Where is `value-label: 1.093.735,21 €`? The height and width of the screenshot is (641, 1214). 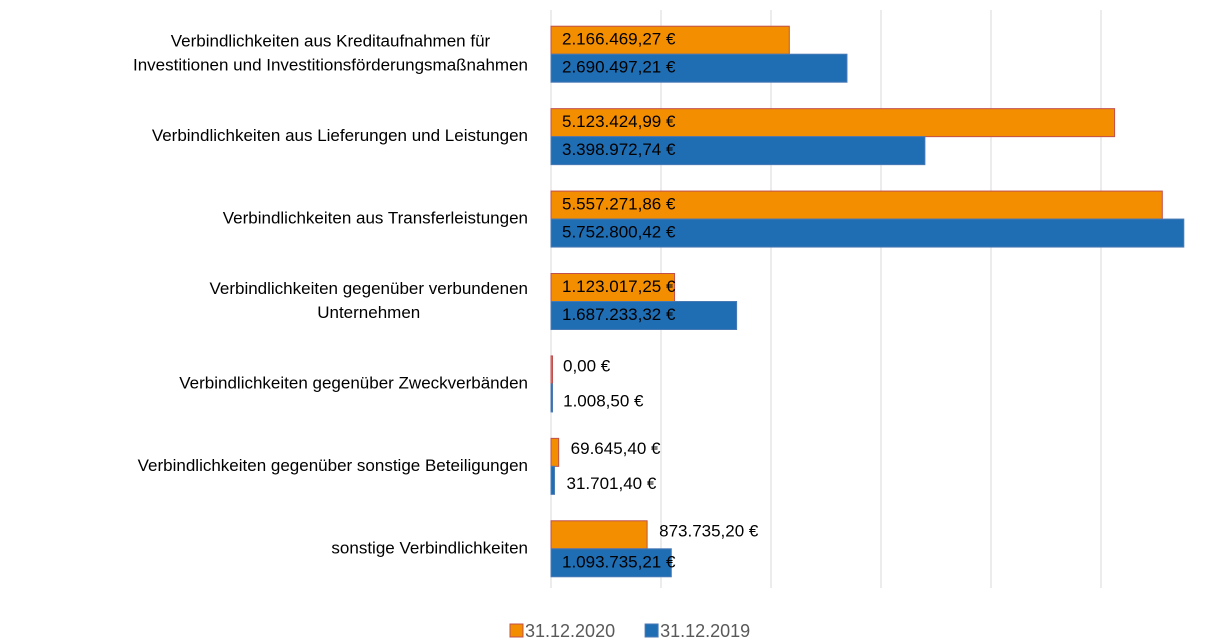
value-label: 1.093.735,21 € is located at coordinates (619, 561).